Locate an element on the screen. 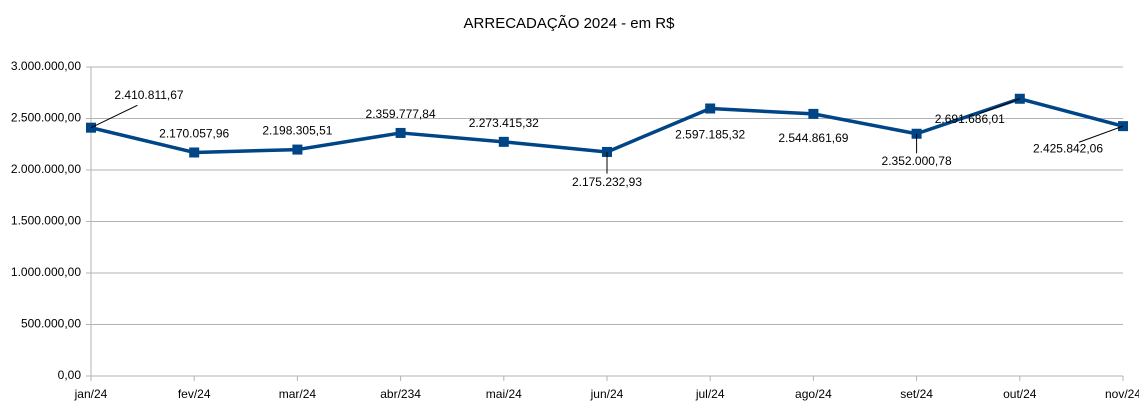 The width and height of the screenshot is (1139, 403). x-tick-label: ago/24 is located at coordinates (813, 394).